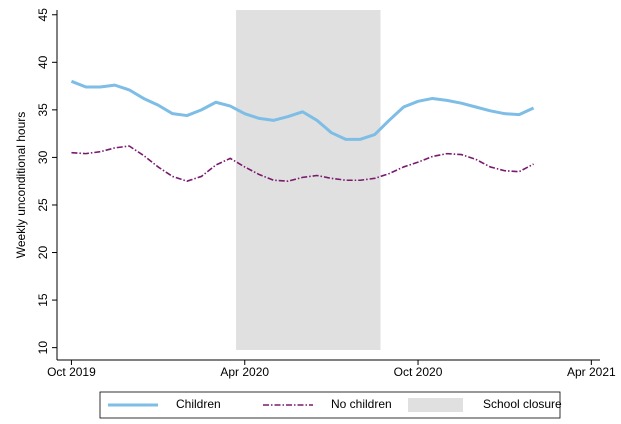 Image resolution: width=621 pixels, height=424 pixels. What do you see at coordinates (43, 157) in the screenshot?
I see `y-tick-label: 30` at bounding box center [43, 157].